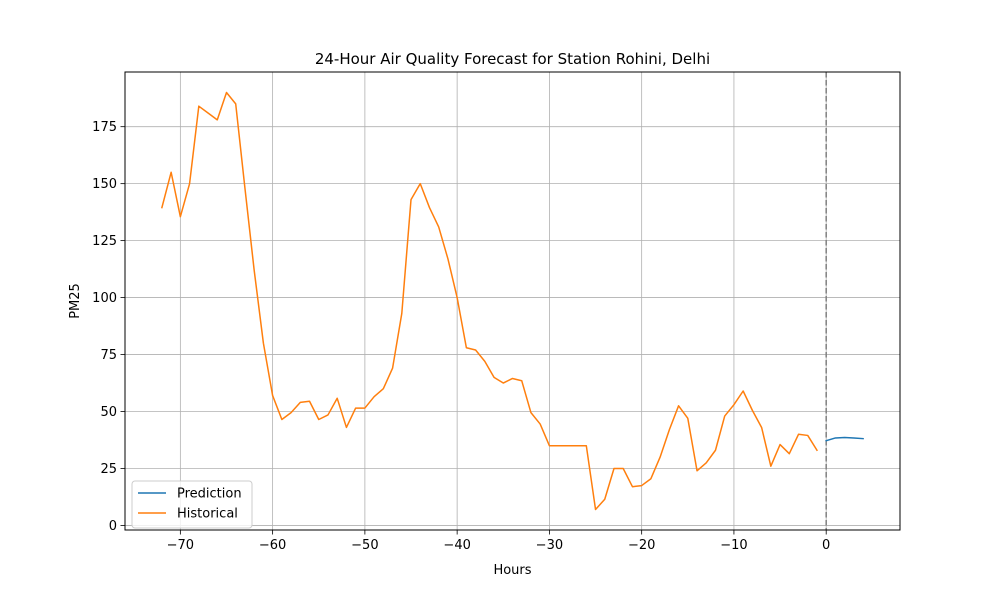 The image size is (1000, 600). Describe the element at coordinates (108, 412) in the screenshot. I see `y-tick-label: 50` at that location.